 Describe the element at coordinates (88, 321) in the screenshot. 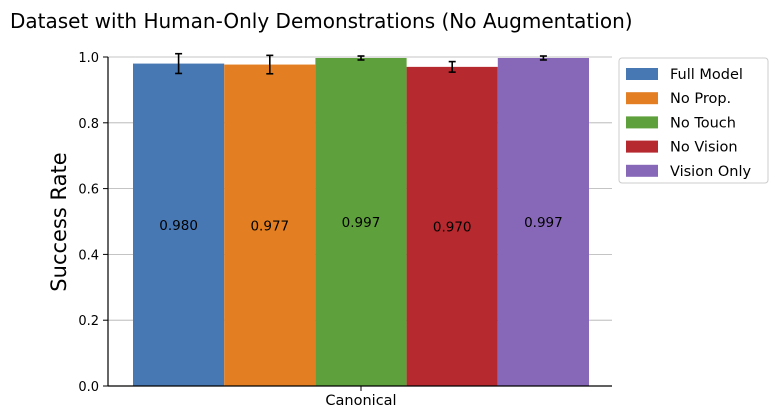

I see `y-tick-label: 0.2` at that location.